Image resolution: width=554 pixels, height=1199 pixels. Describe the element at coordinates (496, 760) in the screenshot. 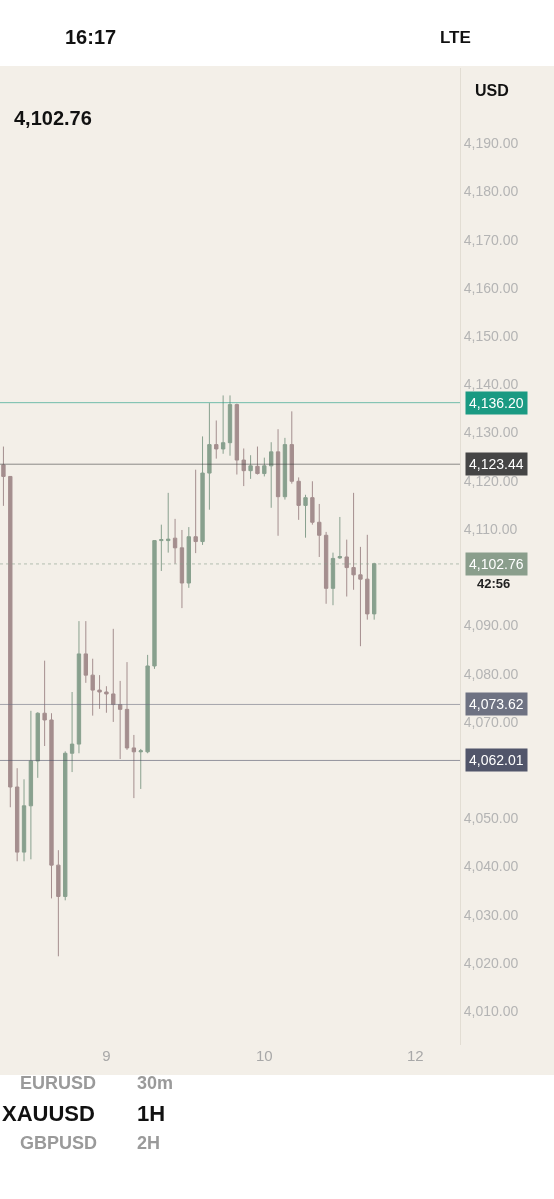

I see `ref-line-label: 4,062.01` at that location.